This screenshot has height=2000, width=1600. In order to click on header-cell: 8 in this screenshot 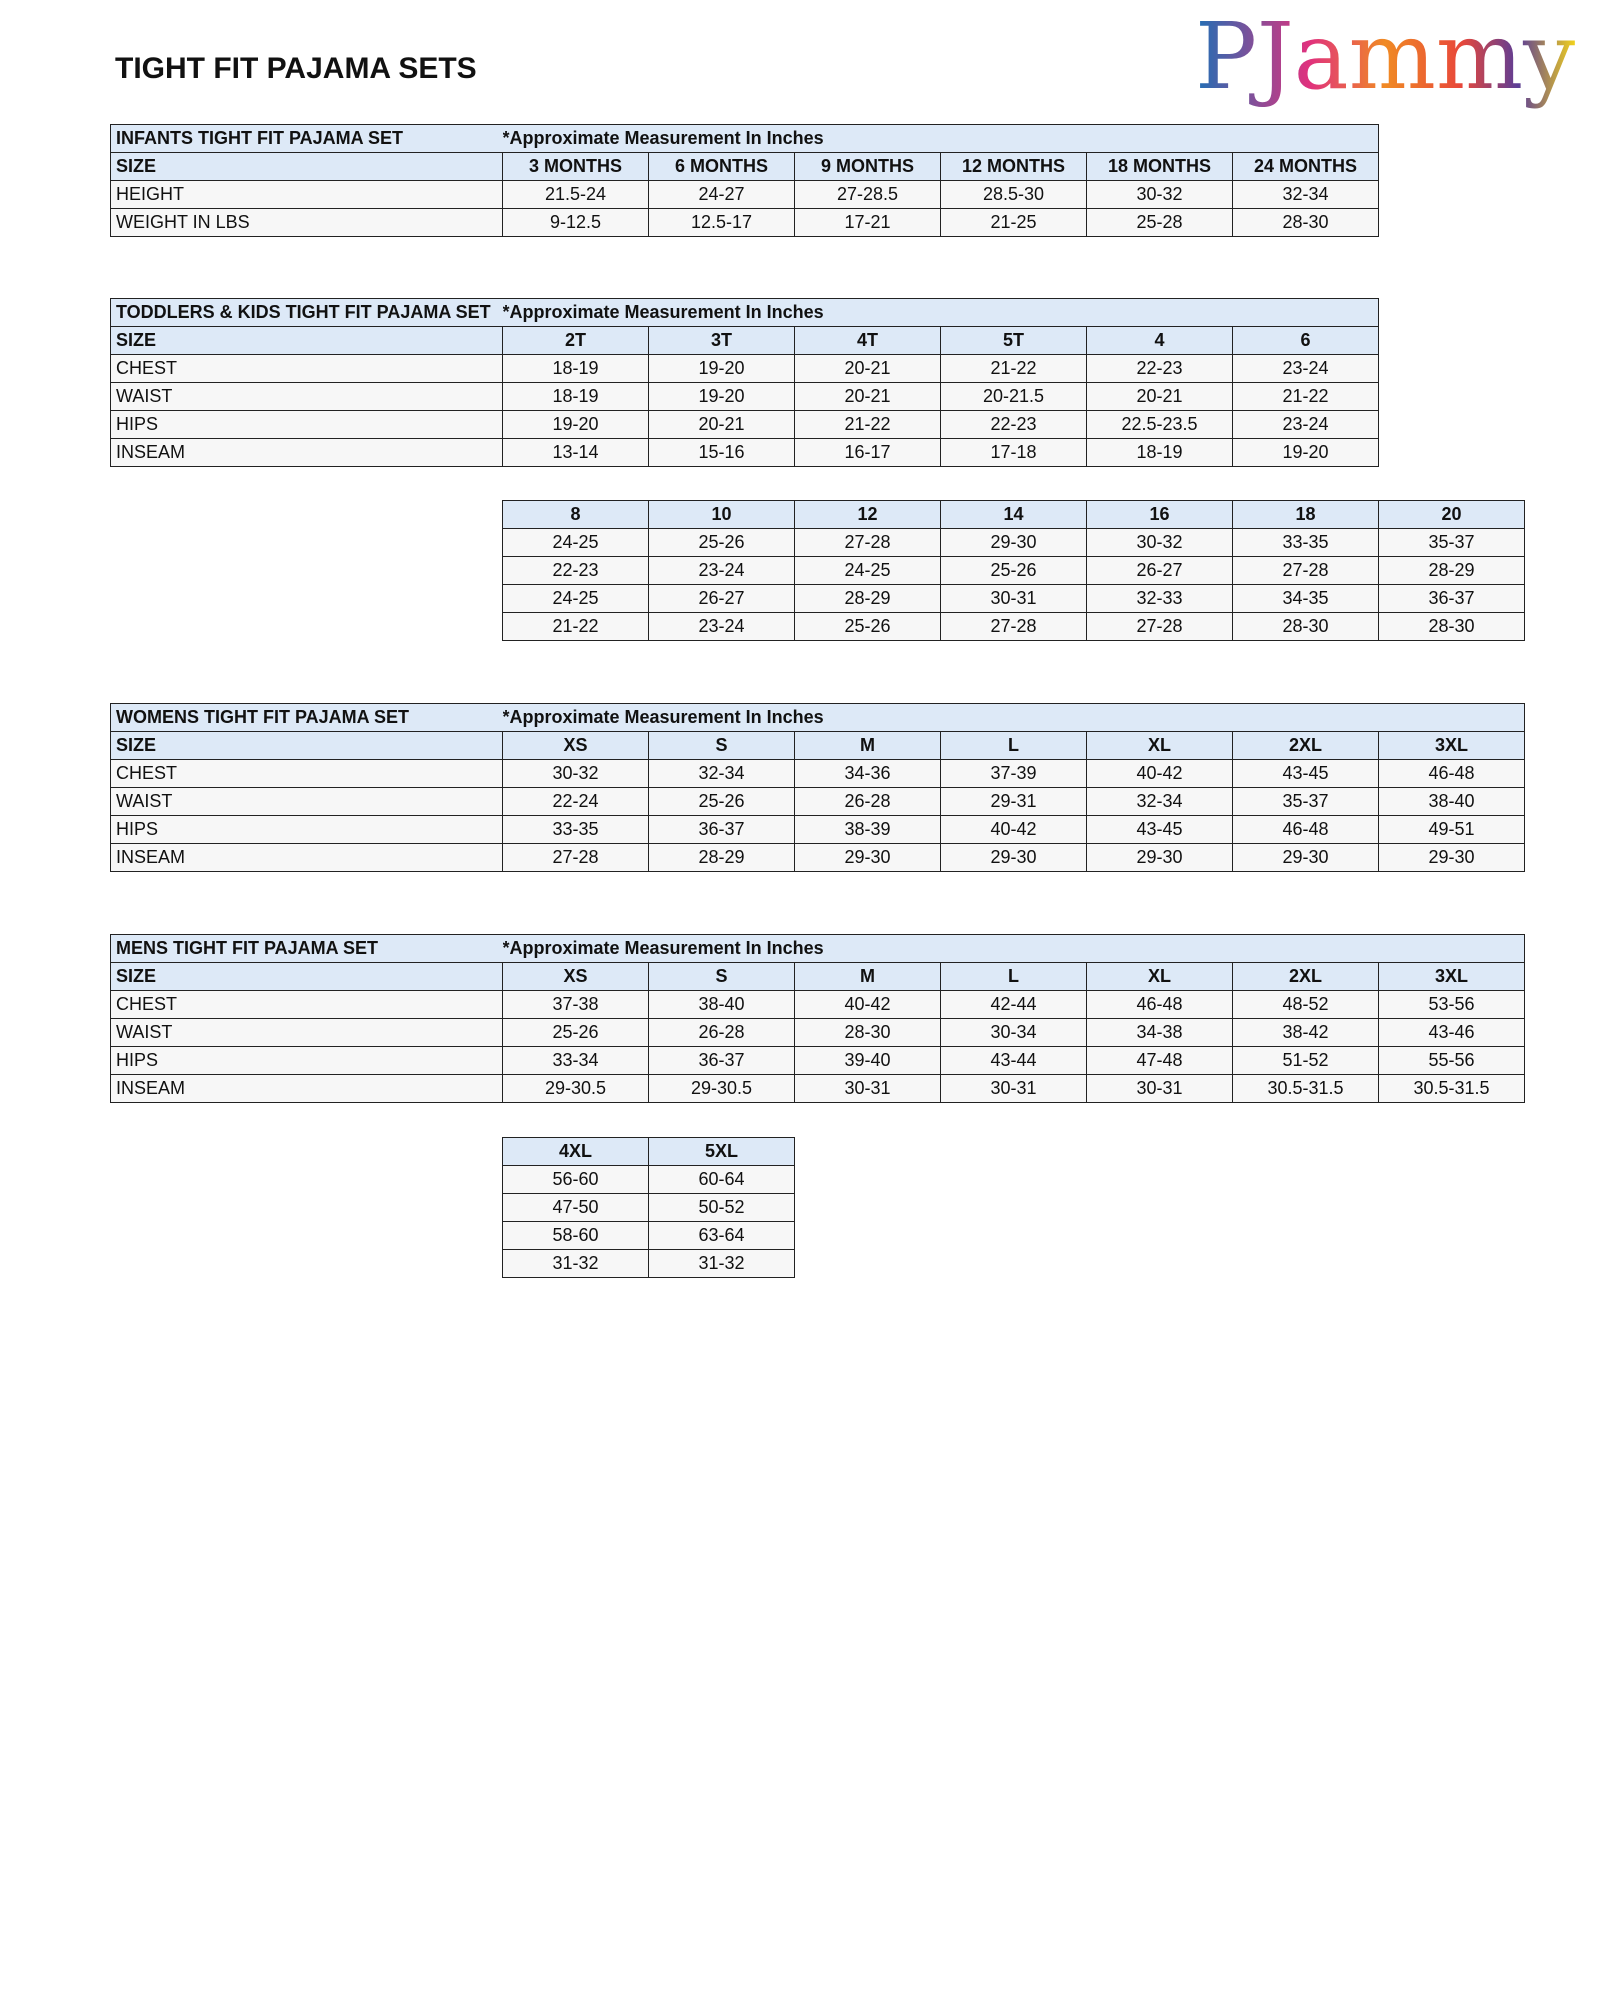, I will do `click(575, 514)`.